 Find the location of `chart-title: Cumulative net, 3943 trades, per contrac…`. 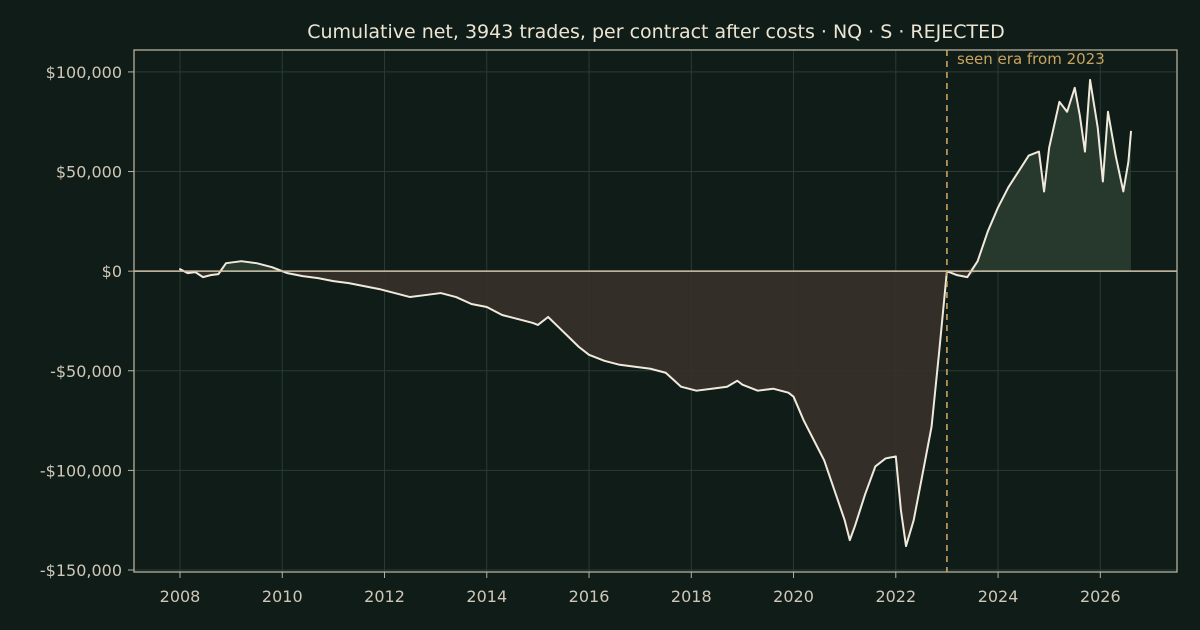

chart-title: Cumulative net, 3943 trades, per contrac… is located at coordinates (656, 32).